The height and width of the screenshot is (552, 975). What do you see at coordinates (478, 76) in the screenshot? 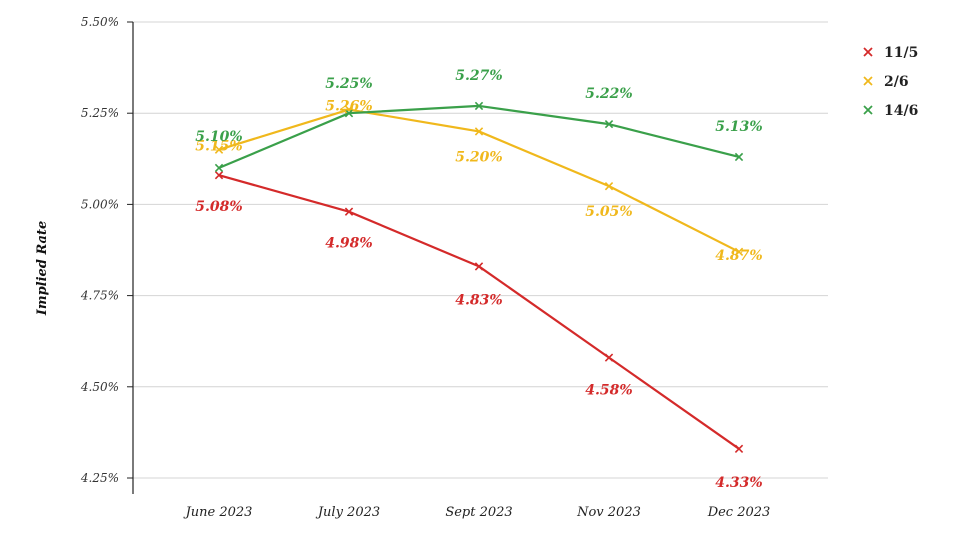
I see `data-label: 5.27%` at bounding box center [478, 76].